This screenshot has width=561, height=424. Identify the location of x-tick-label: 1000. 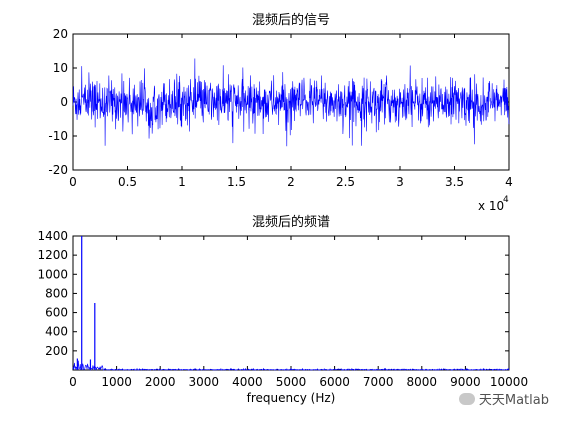
(116, 382).